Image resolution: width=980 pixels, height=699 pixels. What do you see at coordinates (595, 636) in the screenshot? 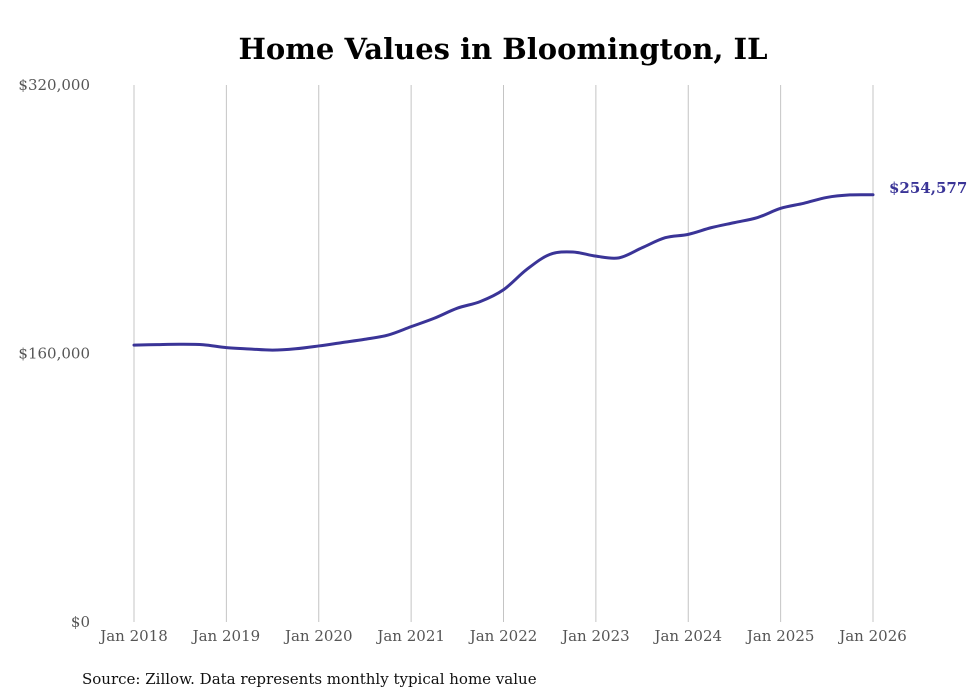
I see `x-tick-label: Jan 2023` at bounding box center [595, 636].